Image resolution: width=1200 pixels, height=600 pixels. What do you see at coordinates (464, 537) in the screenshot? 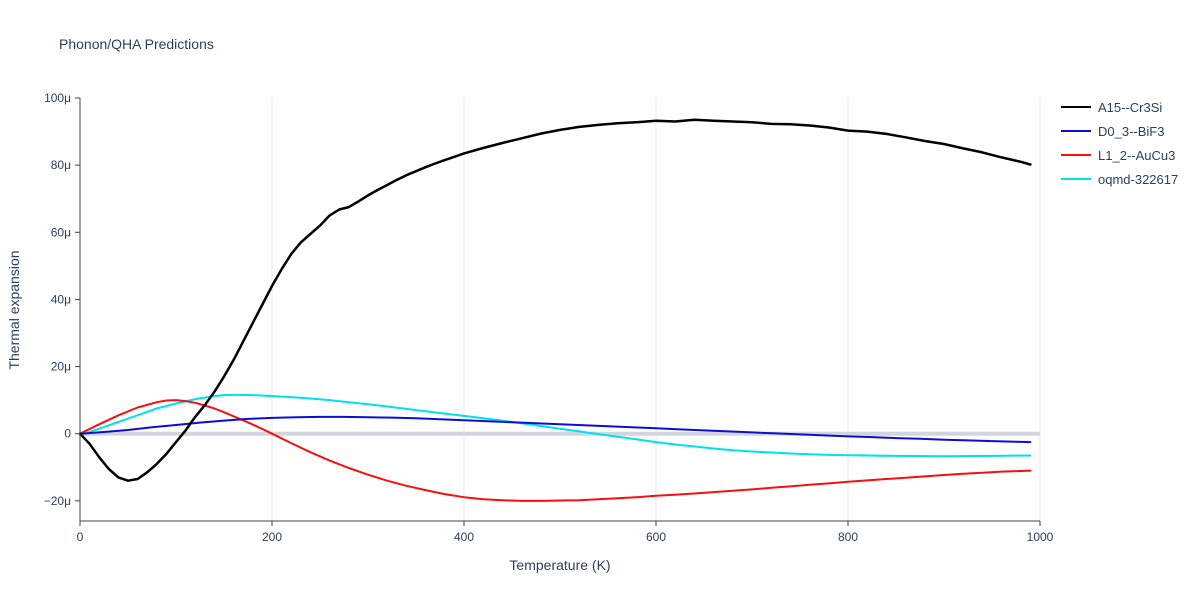
I see `x-tick-label: 400` at bounding box center [464, 537].